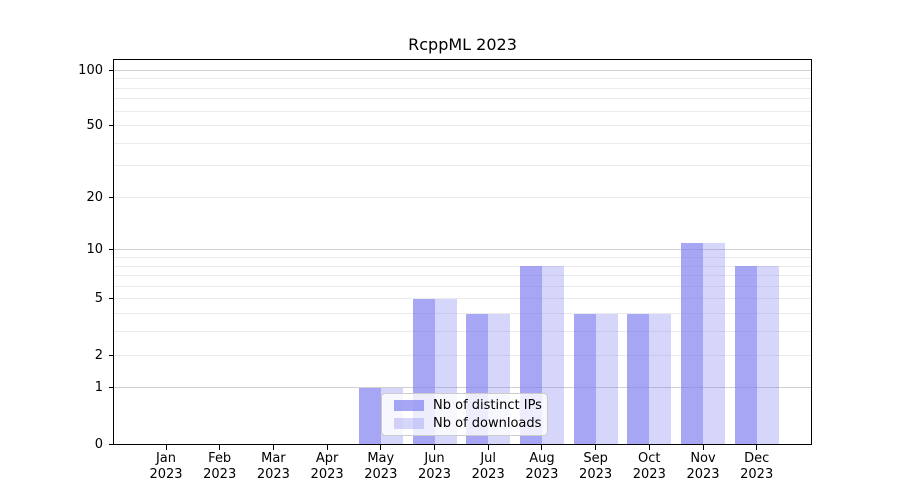 This screenshot has height=500, width=900. What do you see at coordinates (327, 458) in the screenshot?
I see `x-tick-month: Apr` at bounding box center [327, 458].